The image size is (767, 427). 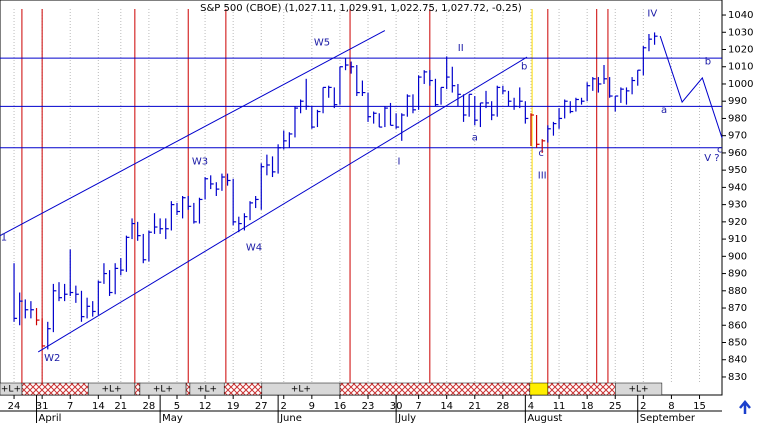 What do you see at coordinates (615, 406) in the screenshot?
I see `x-tick-label: 25` at bounding box center [615, 406].